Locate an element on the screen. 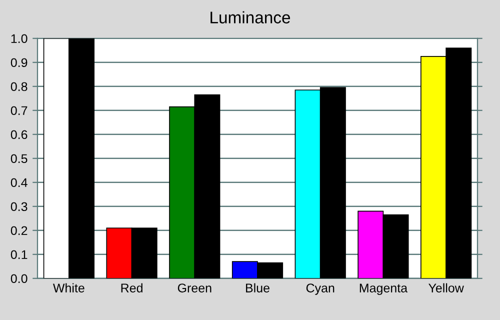 The width and height of the screenshot is (500, 320). x-tick-label: White is located at coordinates (68, 287).